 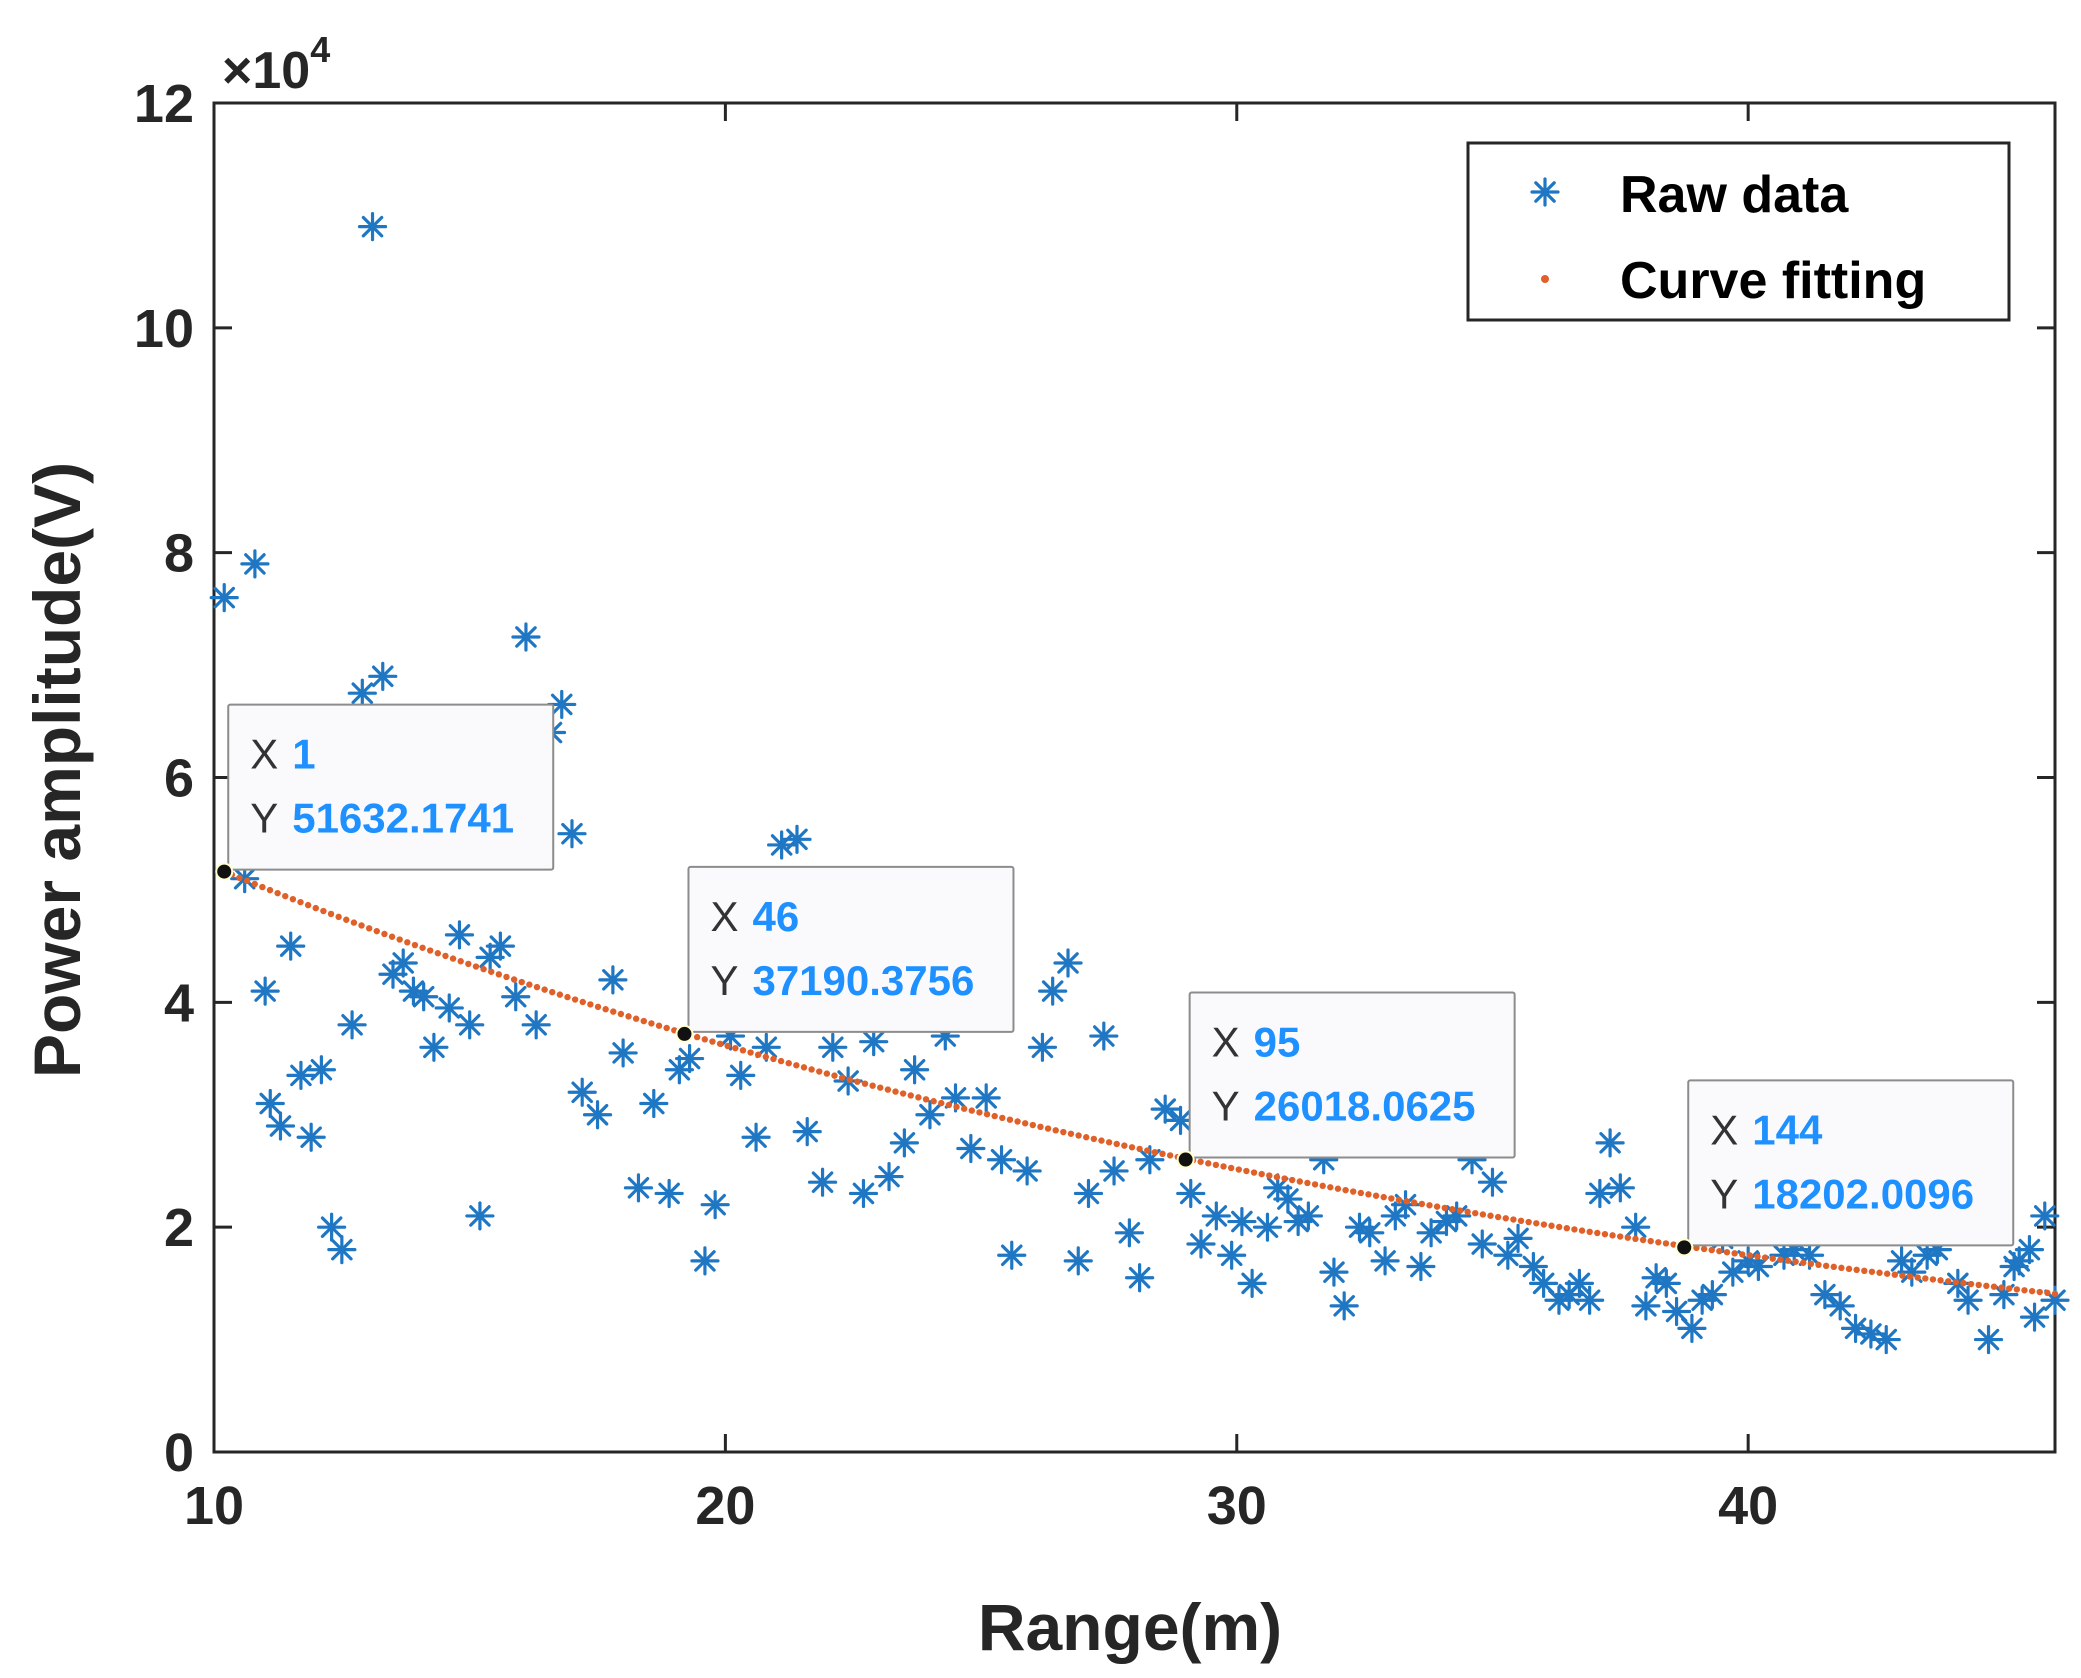 What do you see at coordinates (1748, 1506) in the screenshot?
I see `x-tick-label: 40` at bounding box center [1748, 1506].